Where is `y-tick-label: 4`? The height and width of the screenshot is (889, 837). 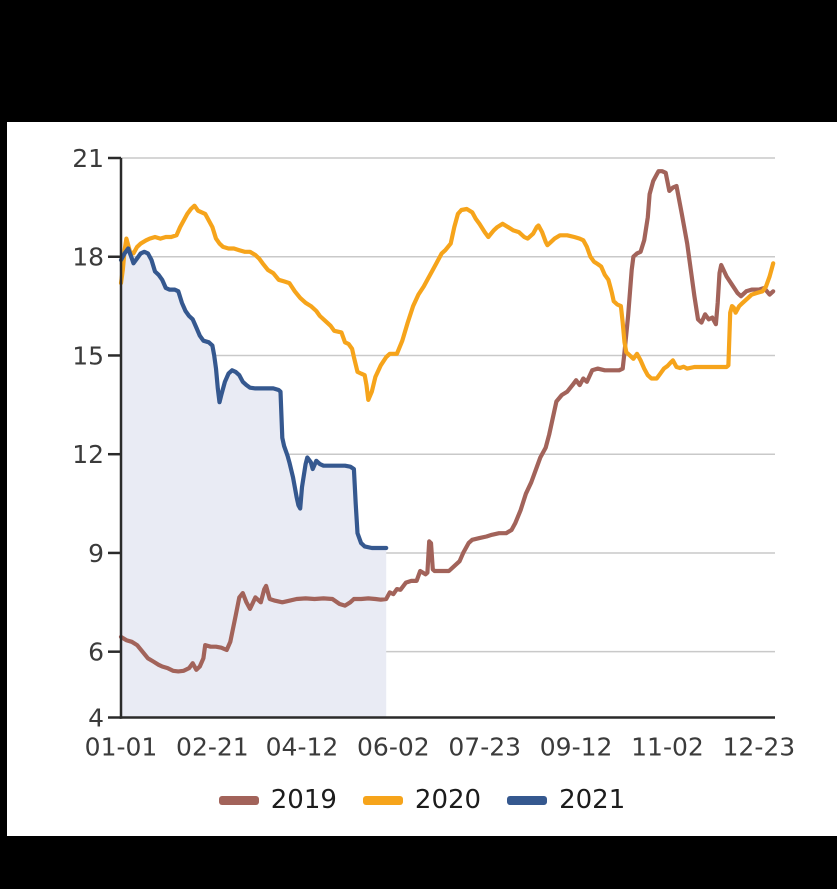 y-tick-label: 4 is located at coordinates (96, 718).